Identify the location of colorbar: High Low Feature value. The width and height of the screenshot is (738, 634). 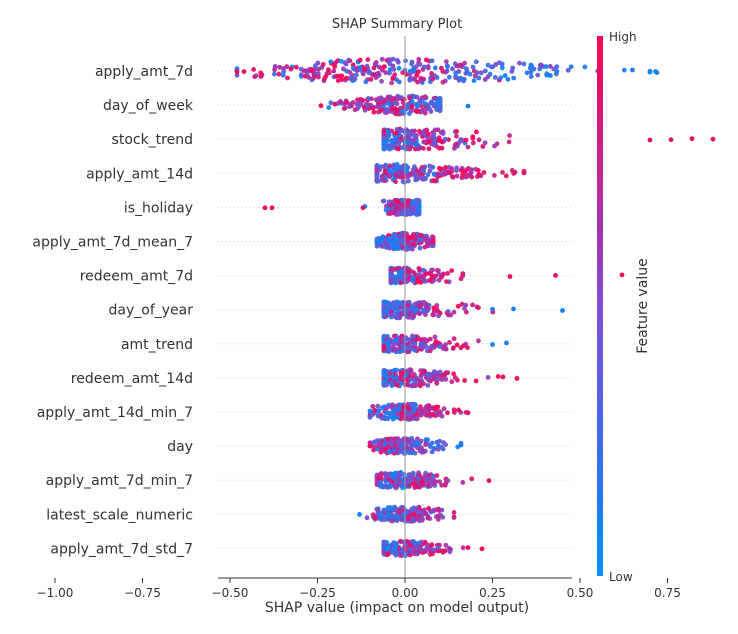
(624, 307).